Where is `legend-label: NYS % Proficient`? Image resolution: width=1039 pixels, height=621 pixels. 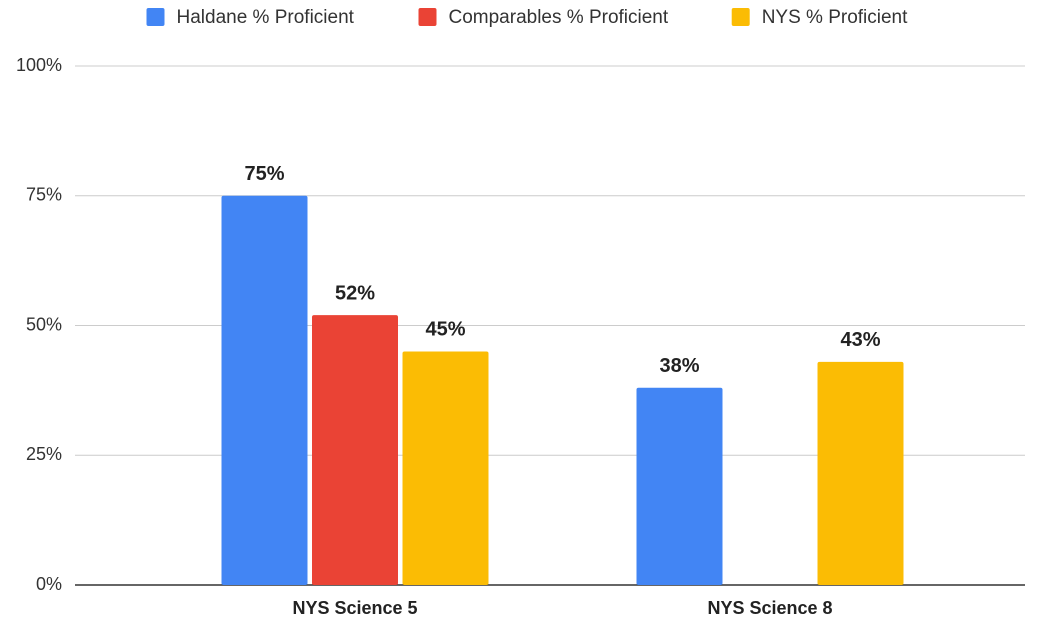
legend-label: NYS % Proficient is located at coordinates (835, 17).